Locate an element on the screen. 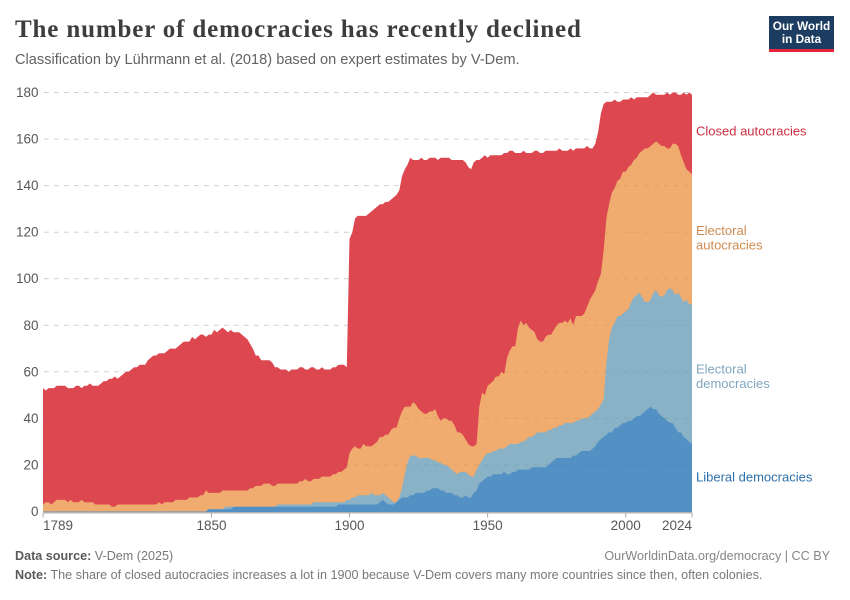 The width and height of the screenshot is (850, 600). svg-text: 1850 is located at coordinates (211, 525).